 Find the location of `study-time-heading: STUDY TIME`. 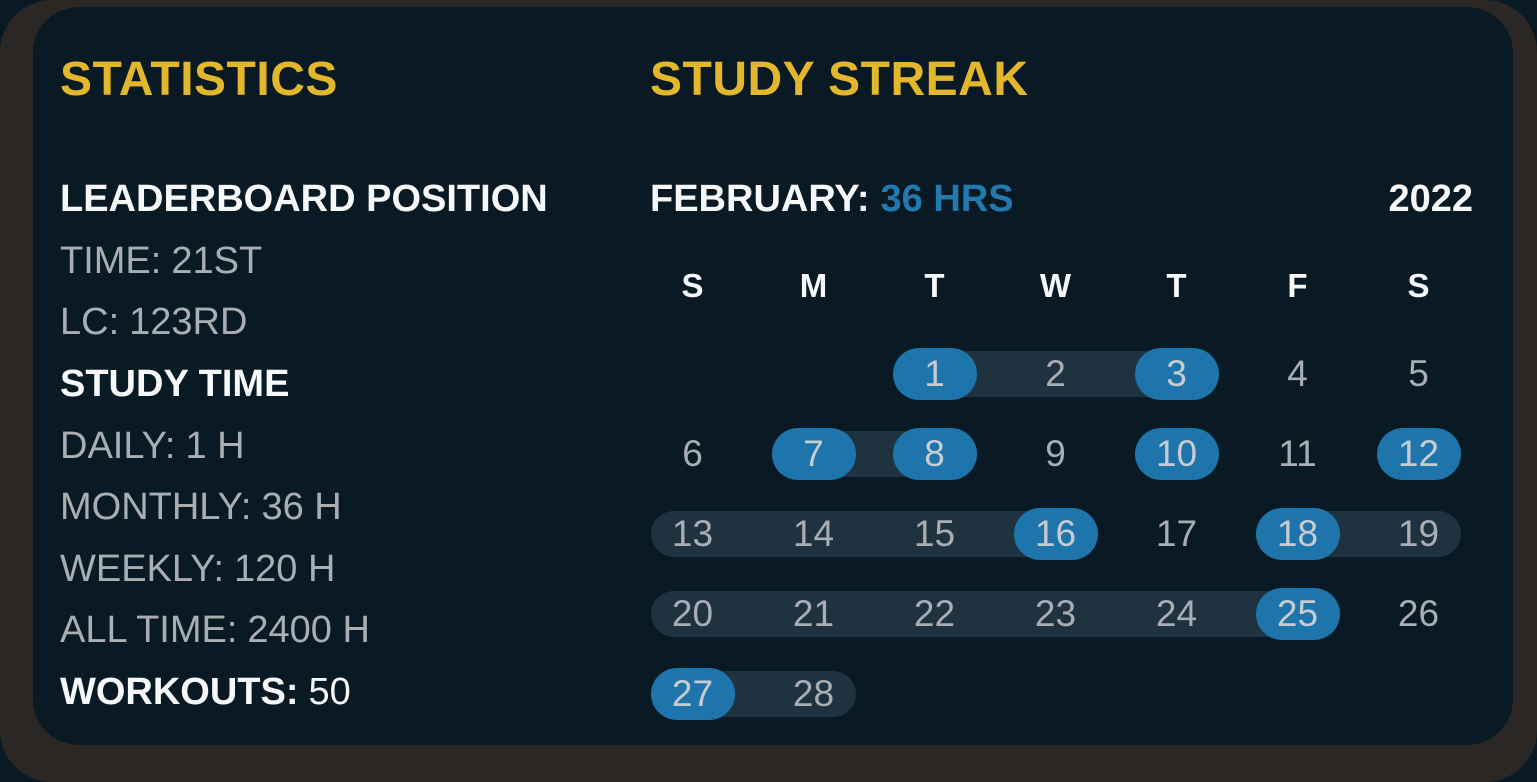

study-time-heading: STUDY TIME is located at coordinates (175, 384).